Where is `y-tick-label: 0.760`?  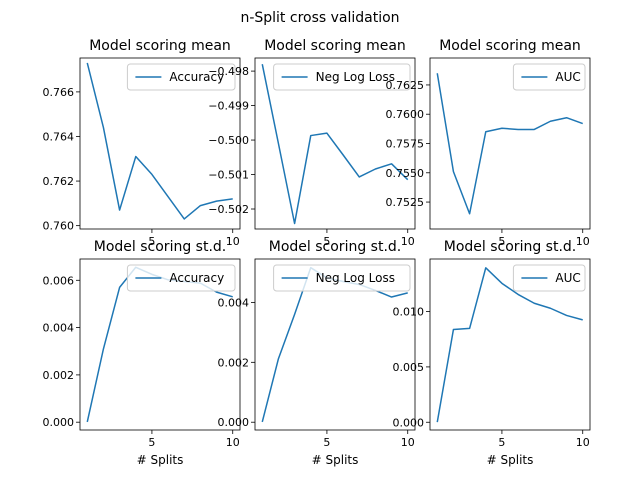
y-tick-label: 0.760 is located at coordinates (59, 226).